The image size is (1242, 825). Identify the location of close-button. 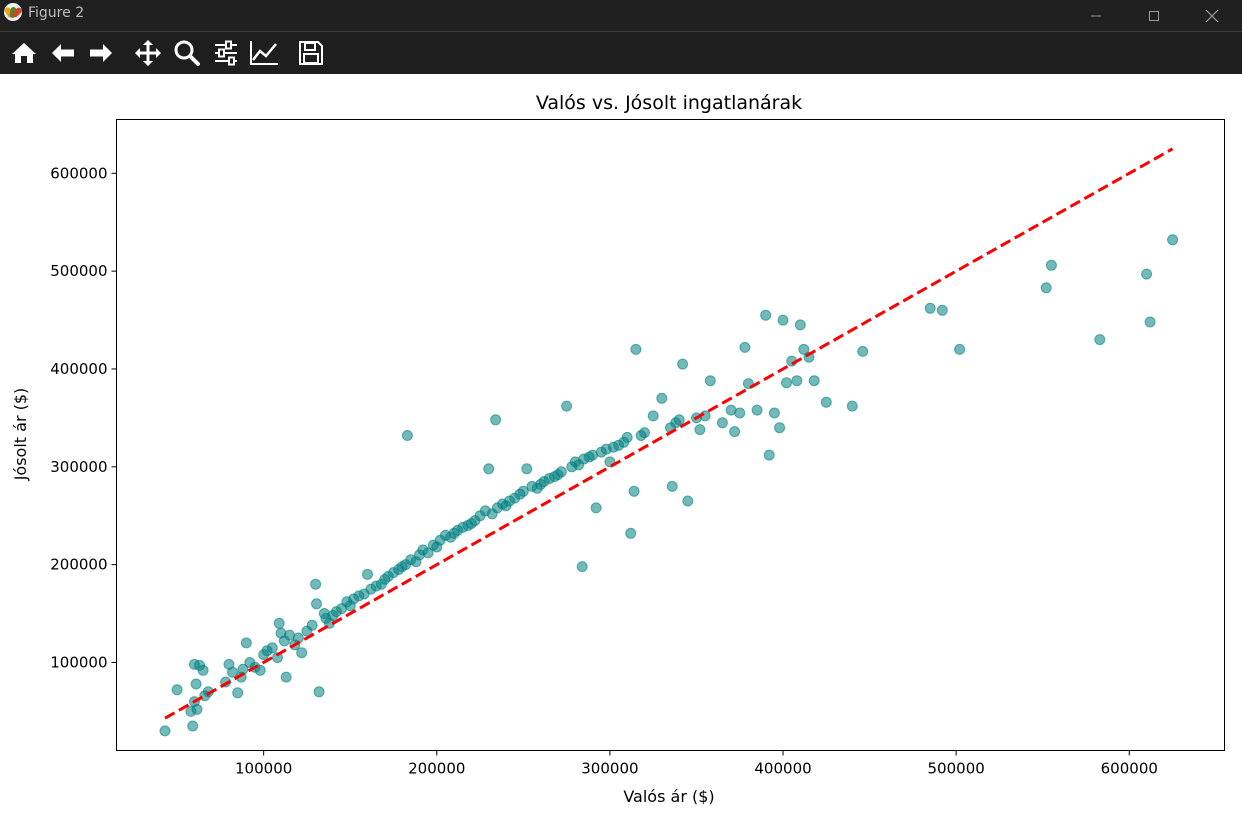
(1212, 15).